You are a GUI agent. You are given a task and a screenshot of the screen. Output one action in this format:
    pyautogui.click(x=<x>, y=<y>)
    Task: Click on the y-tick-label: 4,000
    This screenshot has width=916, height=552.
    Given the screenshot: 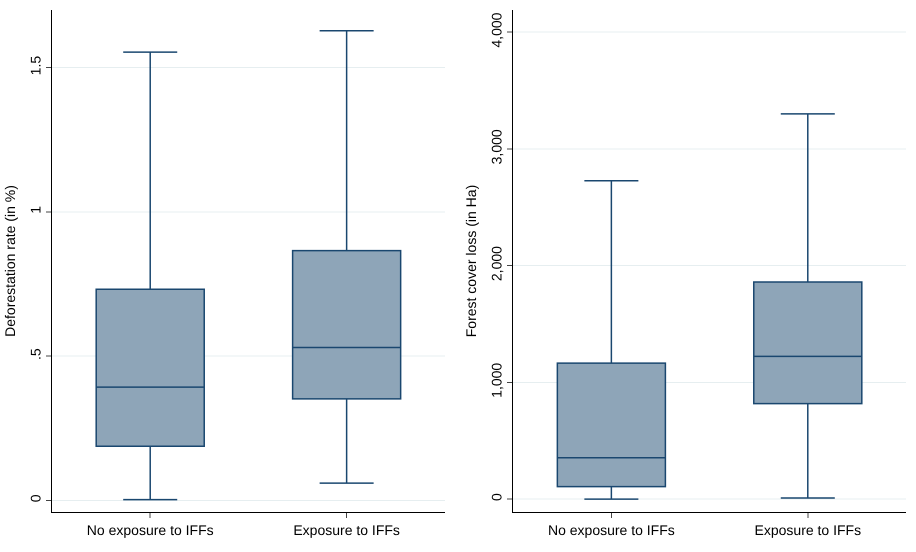 What is the action you would take?
    pyautogui.click(x=496, y=30)
    